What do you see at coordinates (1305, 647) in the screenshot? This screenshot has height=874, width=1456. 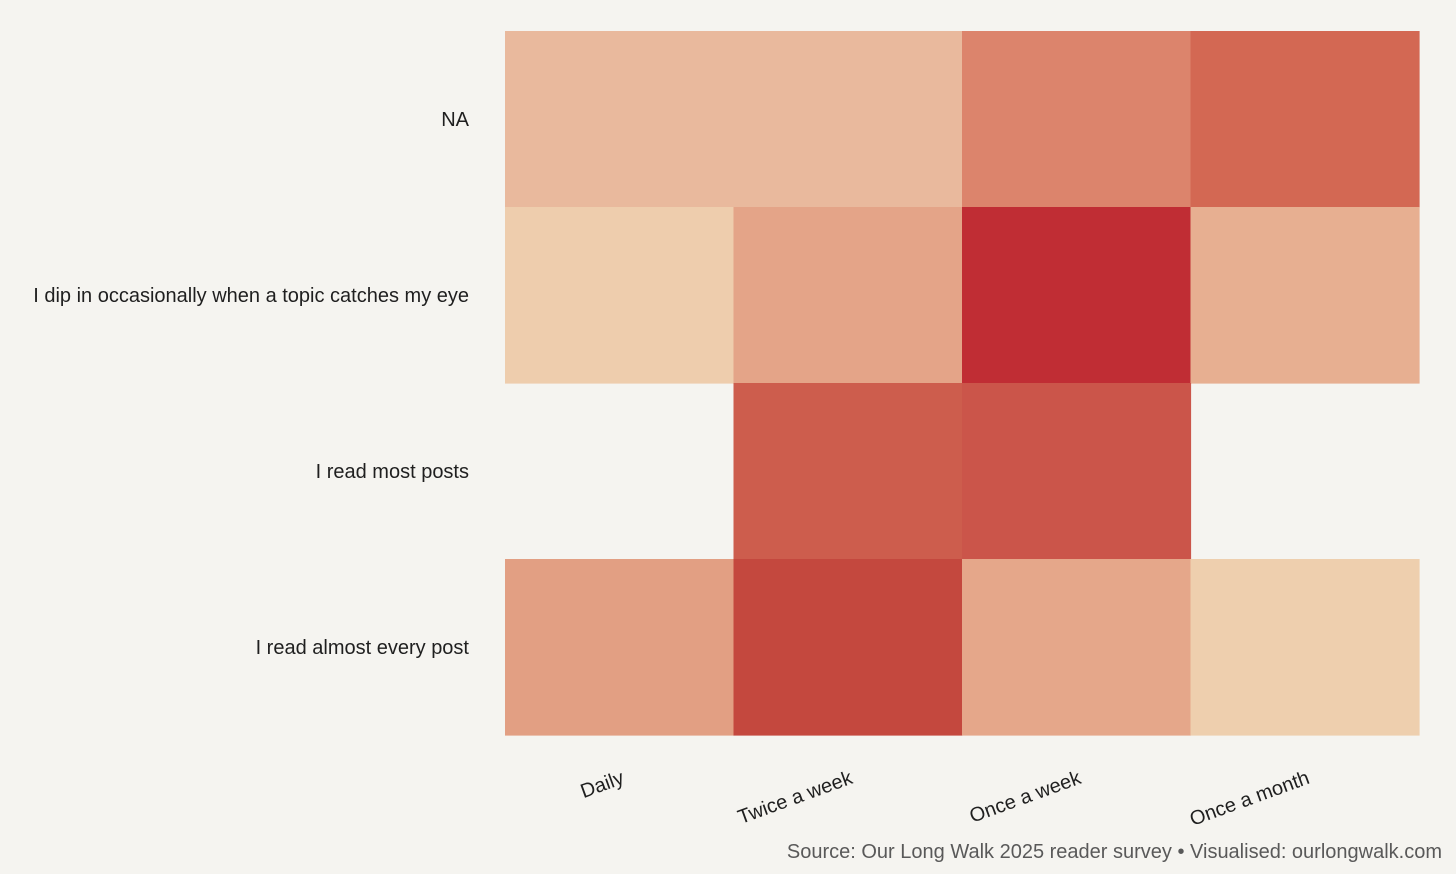 I see `heatmap-cell-i-read-almost-every-post-once-a-month` at bounding box center [1305, 647].